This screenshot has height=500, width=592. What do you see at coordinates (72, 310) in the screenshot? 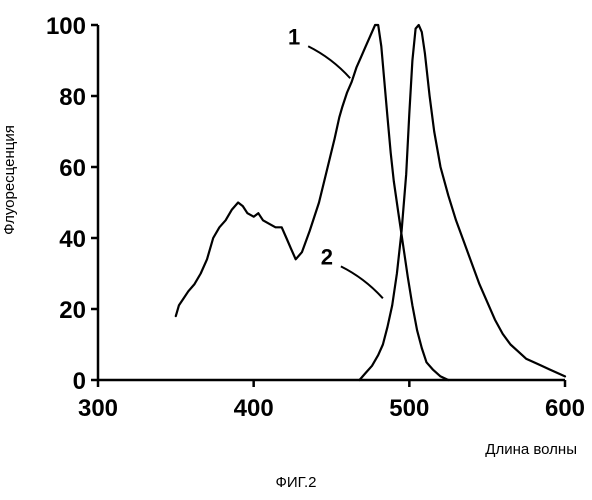
I see `y-tick-label: 20` at bounding box center [72, 310].